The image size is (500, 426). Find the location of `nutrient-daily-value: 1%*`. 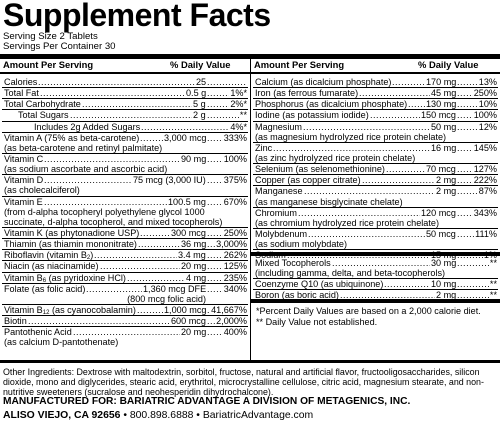

nutrient-daily-value: 1%* is located at coordinates (238, 93).